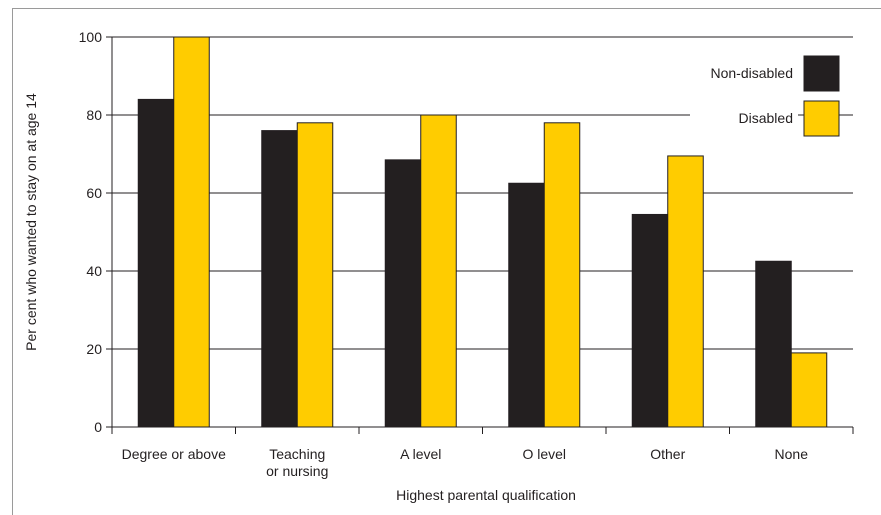 This screenshot has width=881, height=515. What do you see at coordinates (12, 261) in the screenshot?
I see `frame-left-border` at bounding box center [12, 261].